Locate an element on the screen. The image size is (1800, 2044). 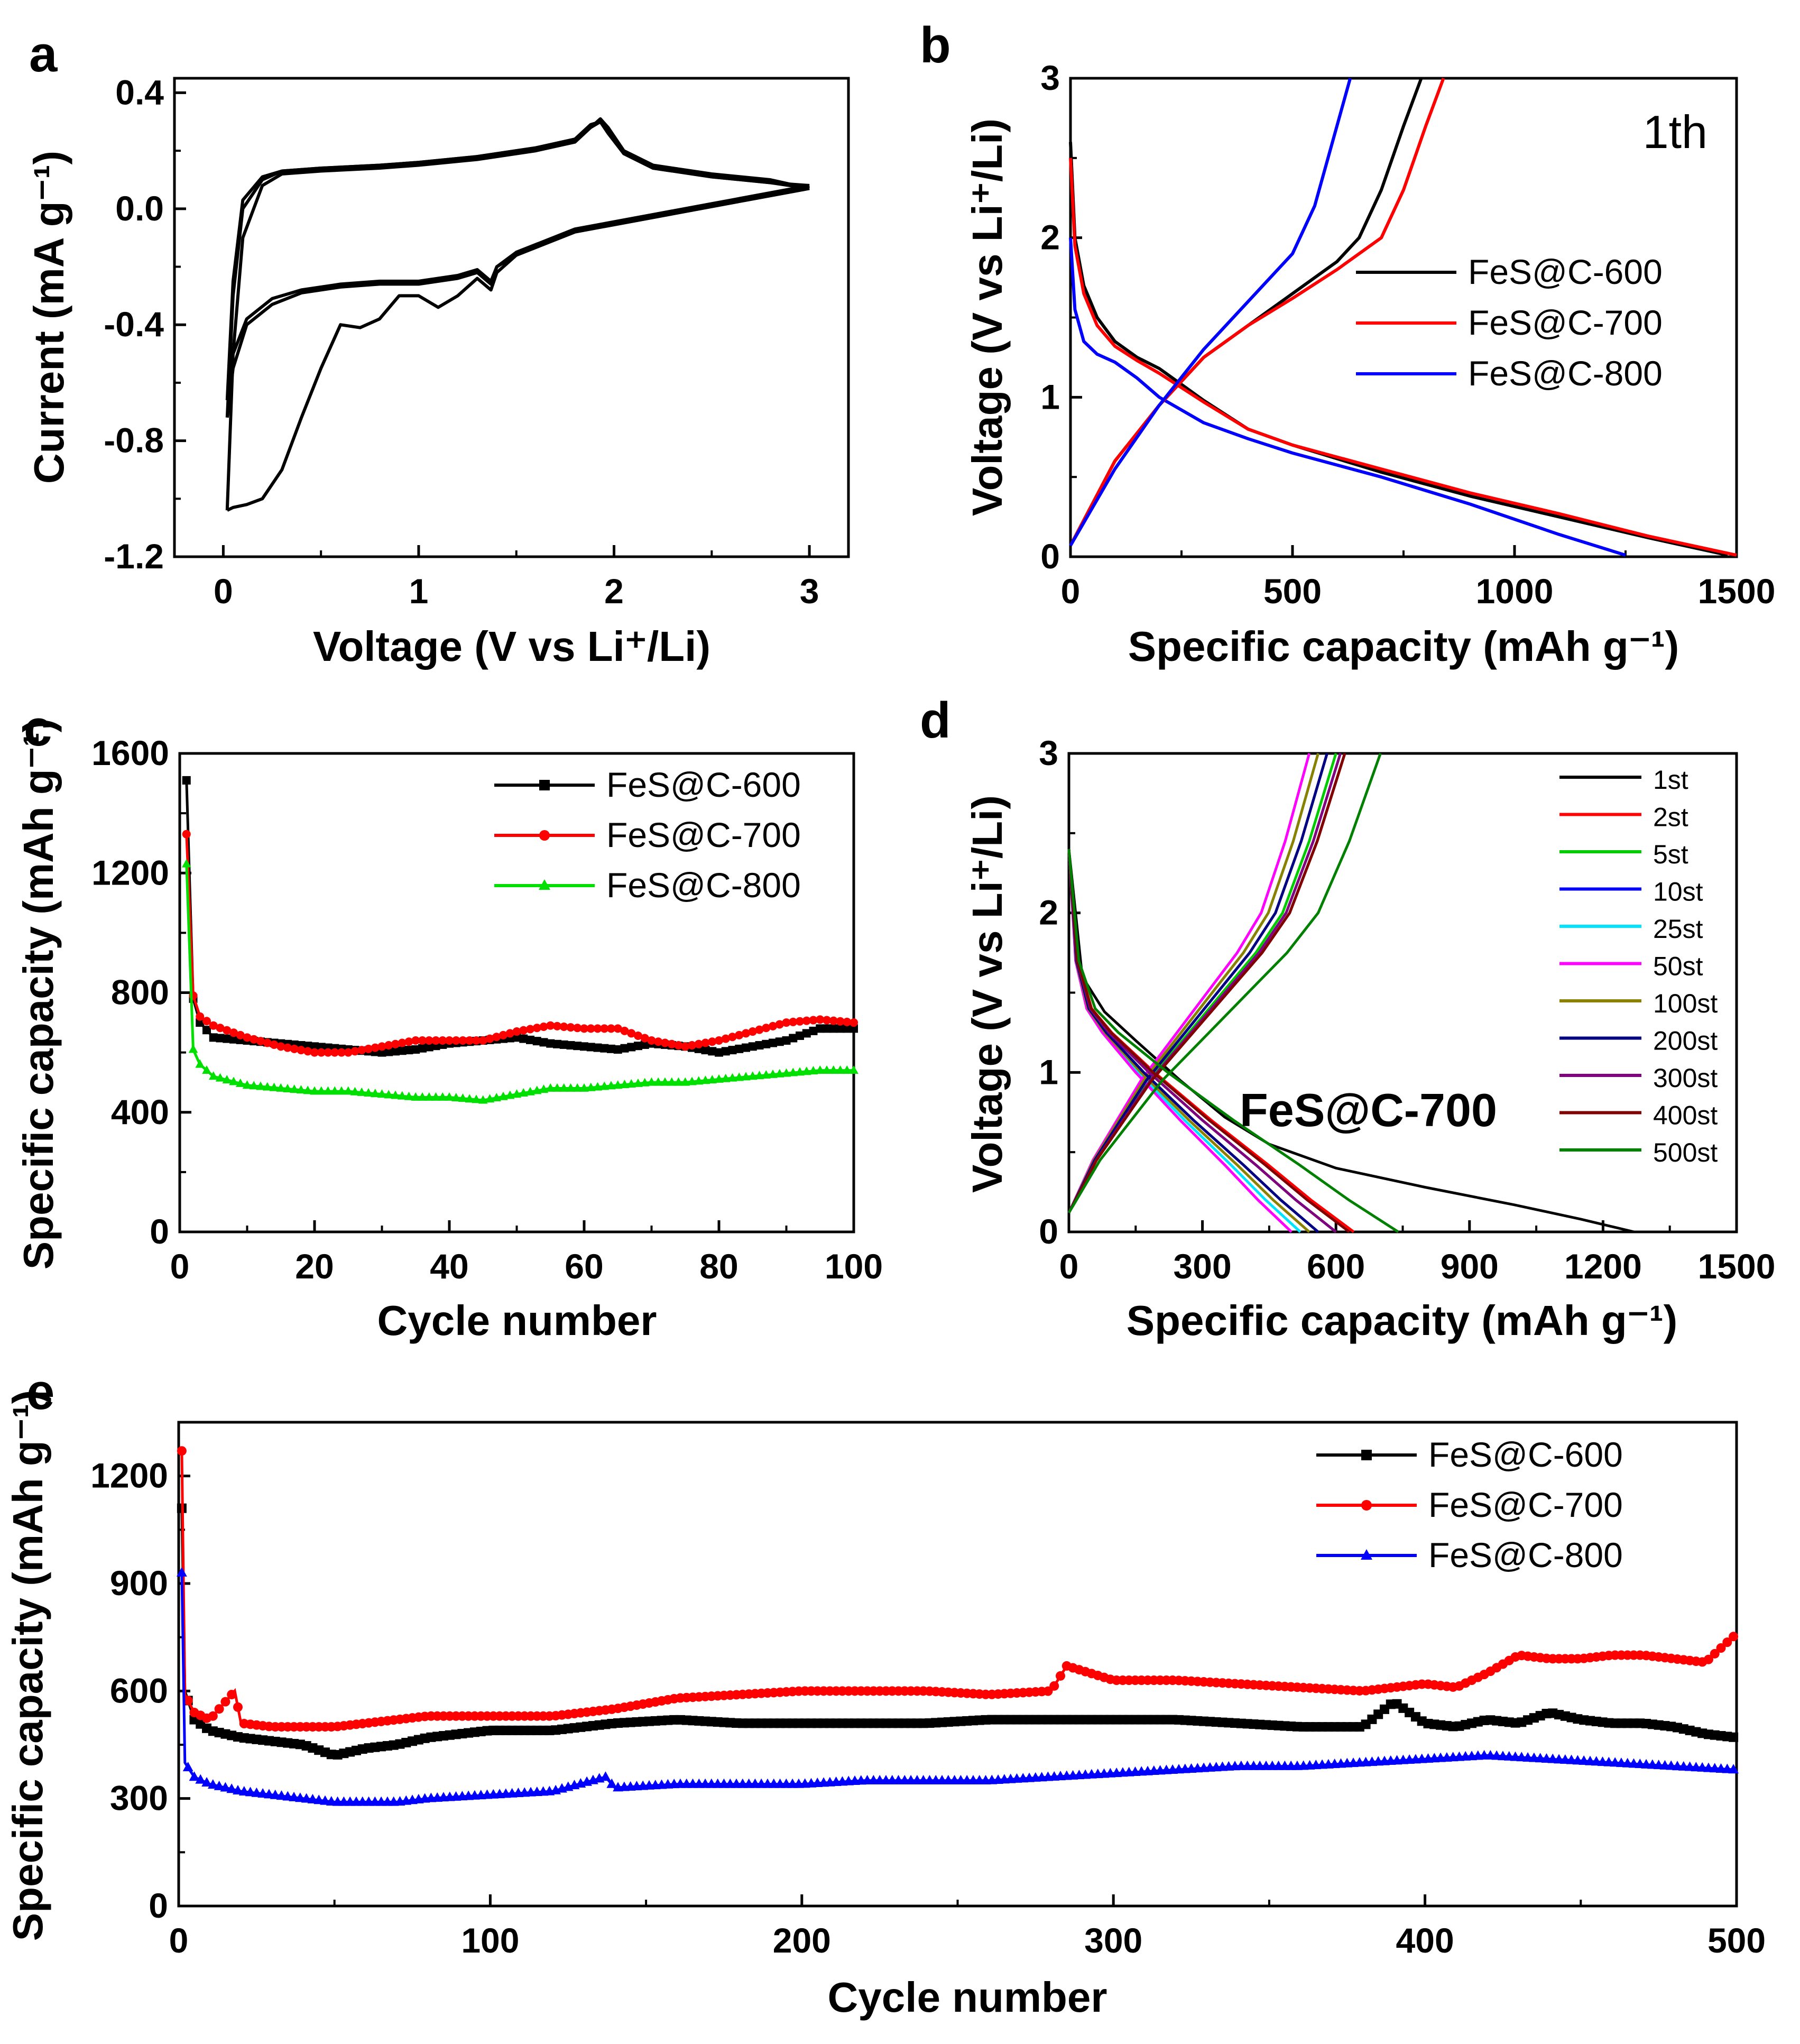
plot-frame-d is located at coordinates (1402, 992).